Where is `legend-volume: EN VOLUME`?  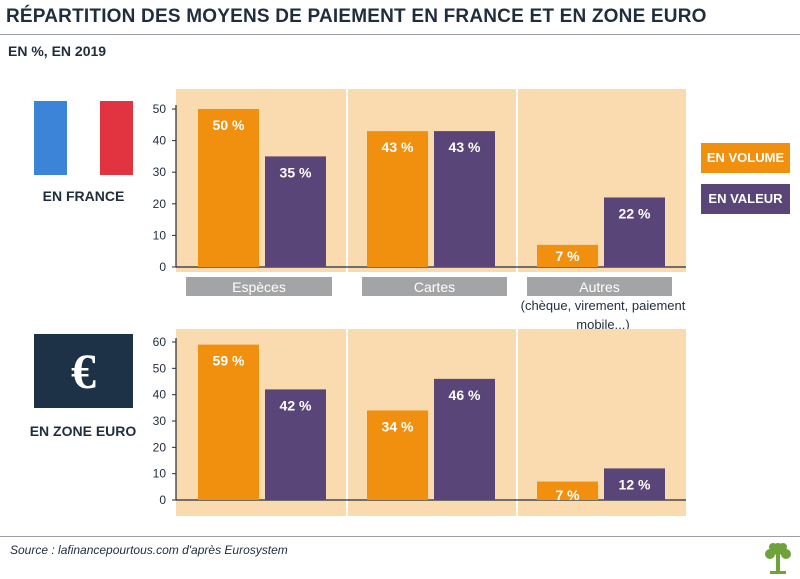 legend-volume: EN VOLUME is located at coordinates (745, 158).